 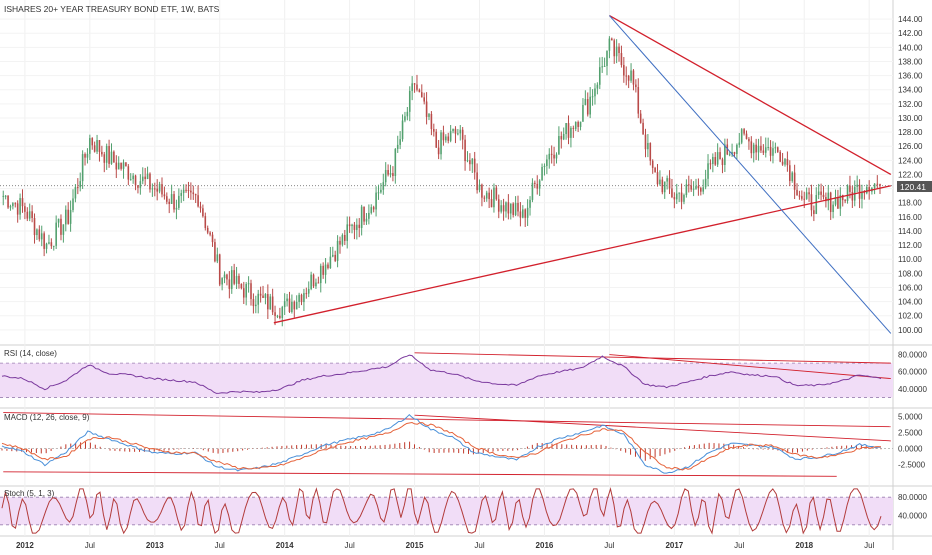 What do you see at coordinates (912, 372) in the screenshot?
I see `rsi-tick-label: 60.0000` at bounding box center [912, 372].